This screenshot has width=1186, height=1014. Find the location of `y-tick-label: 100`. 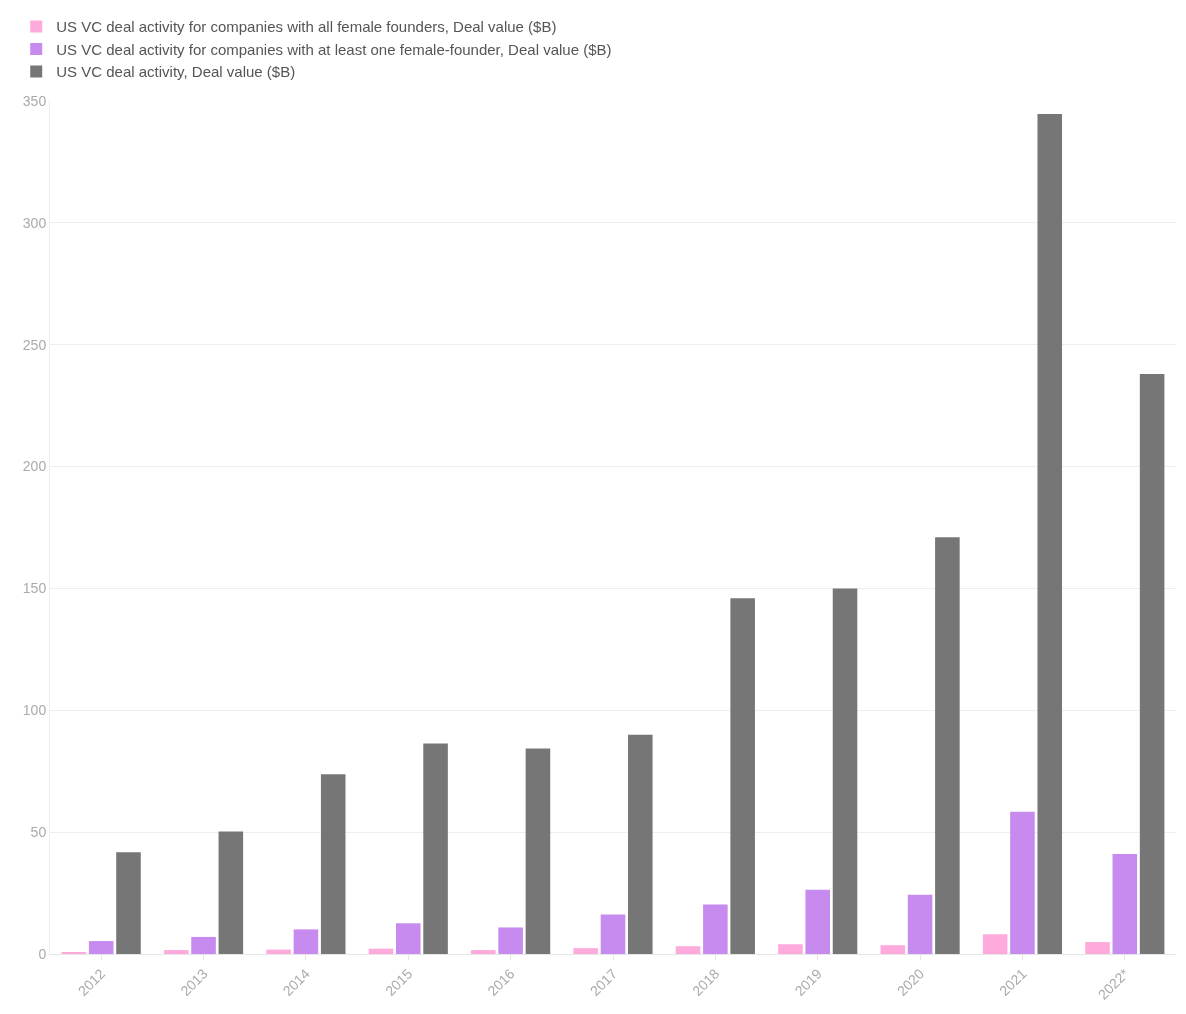

y-tick-label: 100 is located at coordinates (34, 710).